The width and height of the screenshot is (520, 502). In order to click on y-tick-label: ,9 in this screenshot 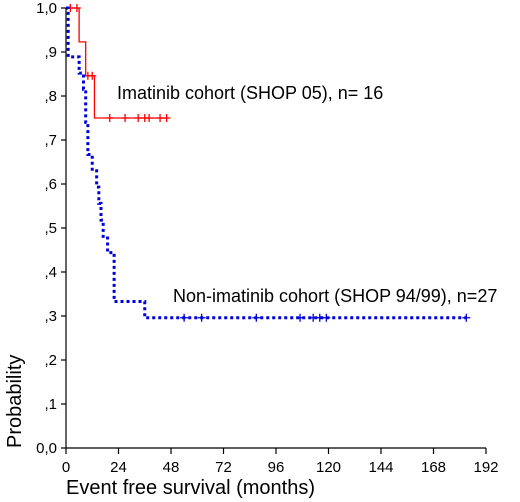, I will do `click(50, 52)`.